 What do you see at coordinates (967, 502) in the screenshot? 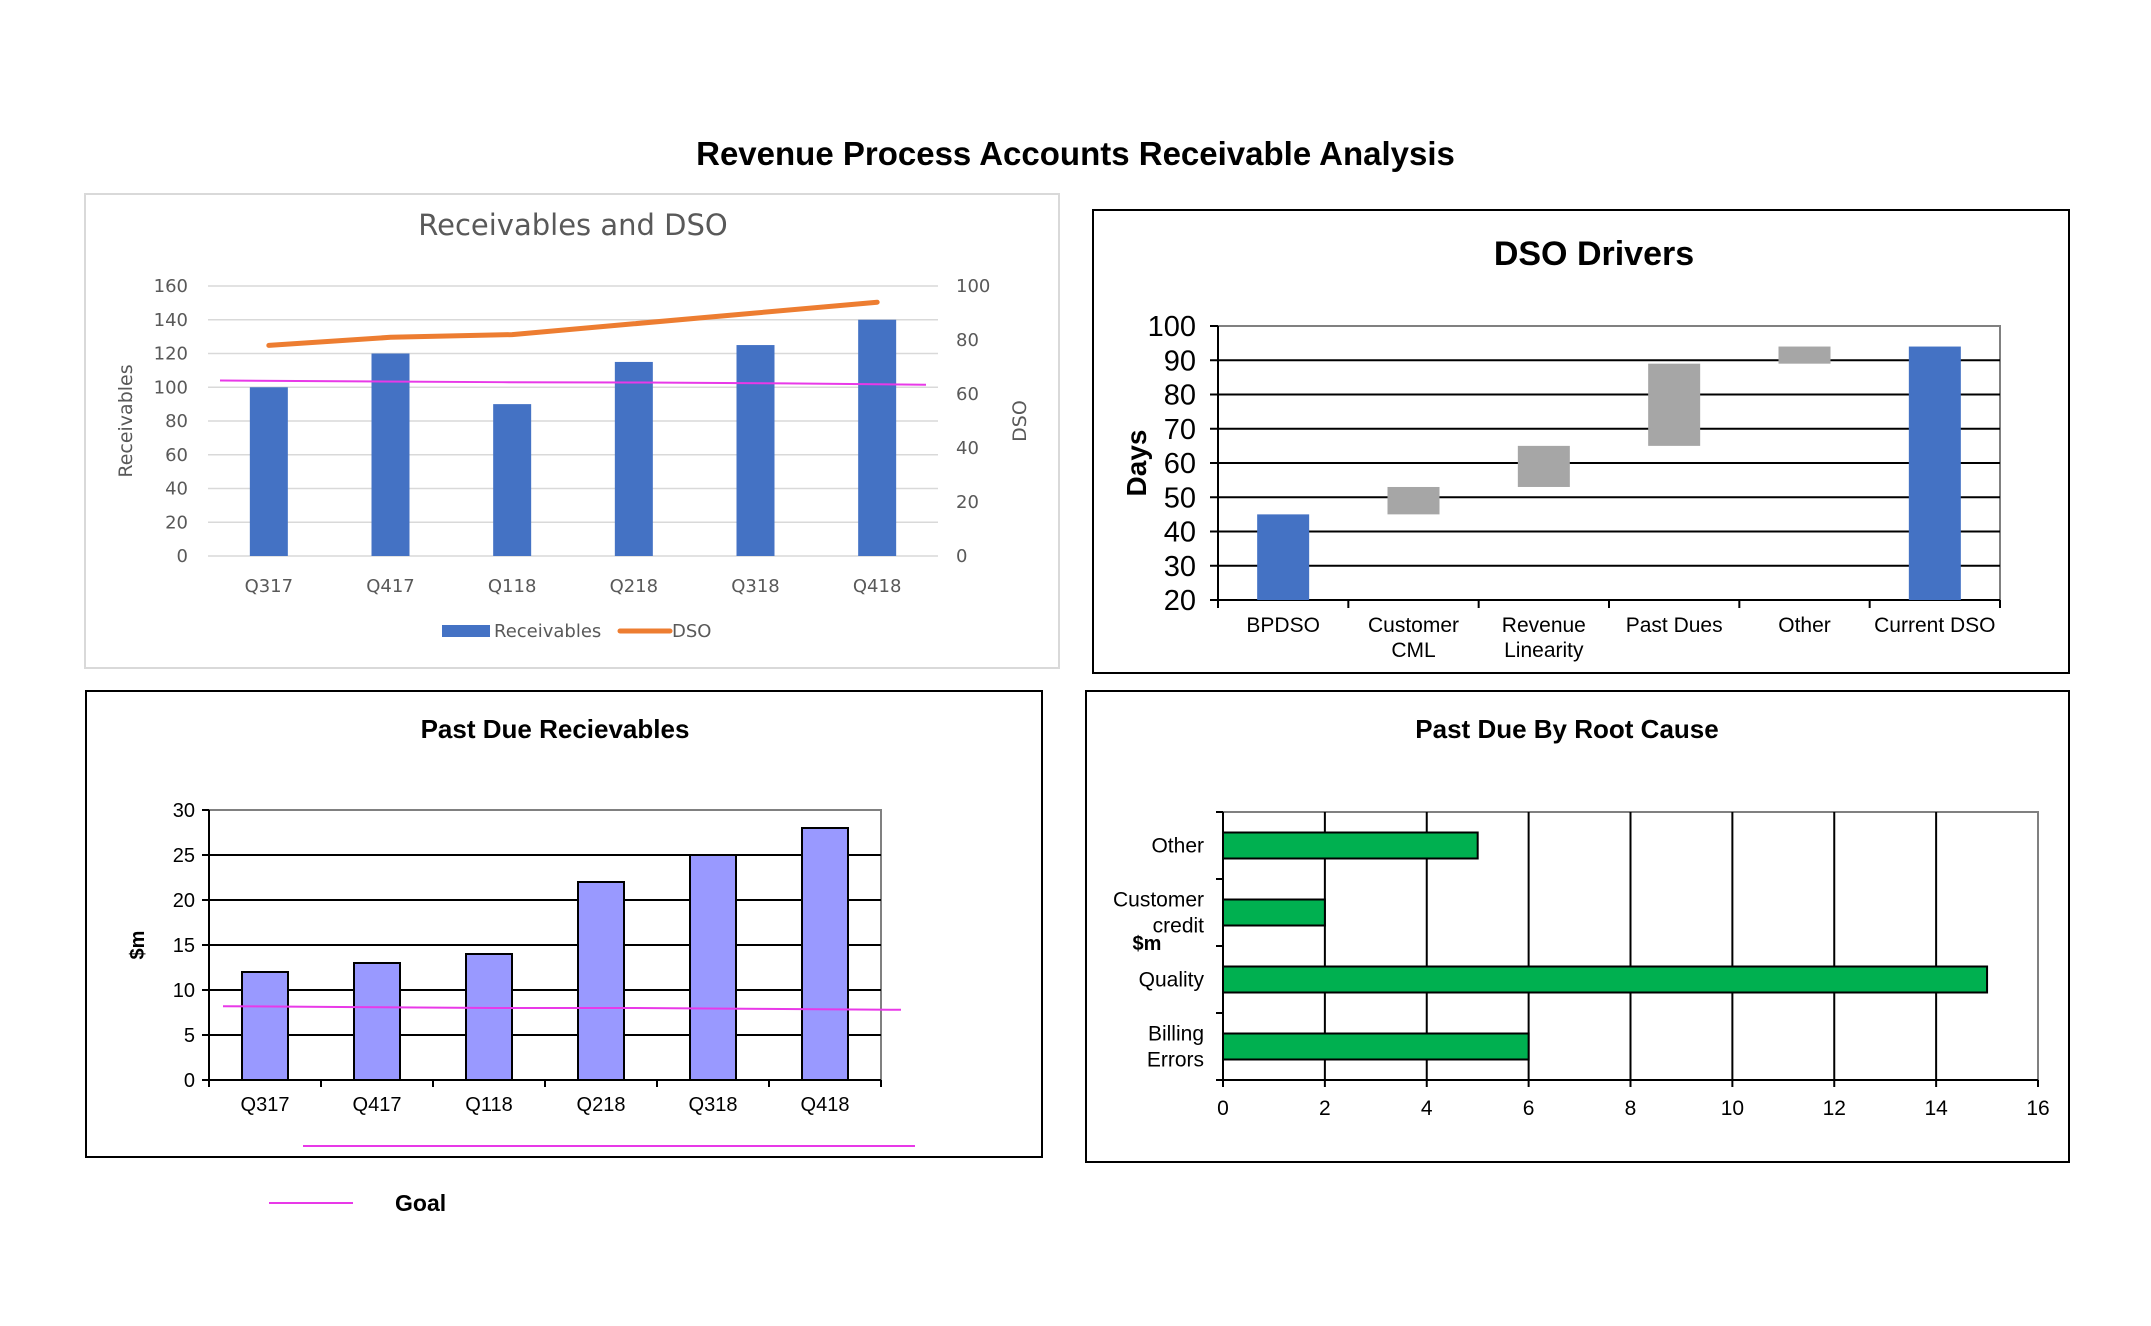
I see `y2-tick-label: 20` at bounding box center [967, 502].